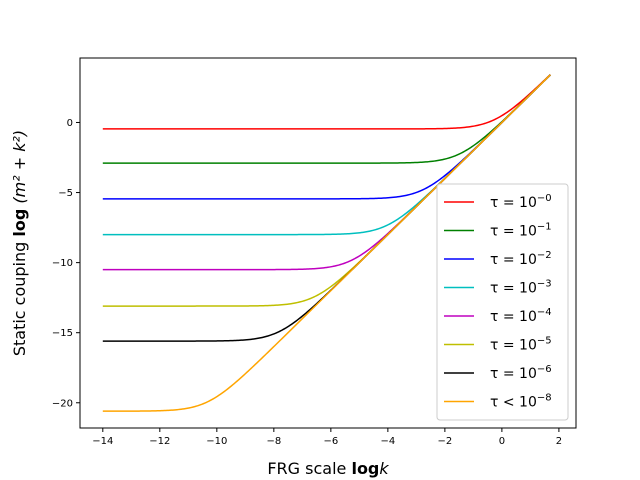 This screenshot has height=480, width=640. I want to click on legend-label-6: τ = 10−5, so click(521, 345).